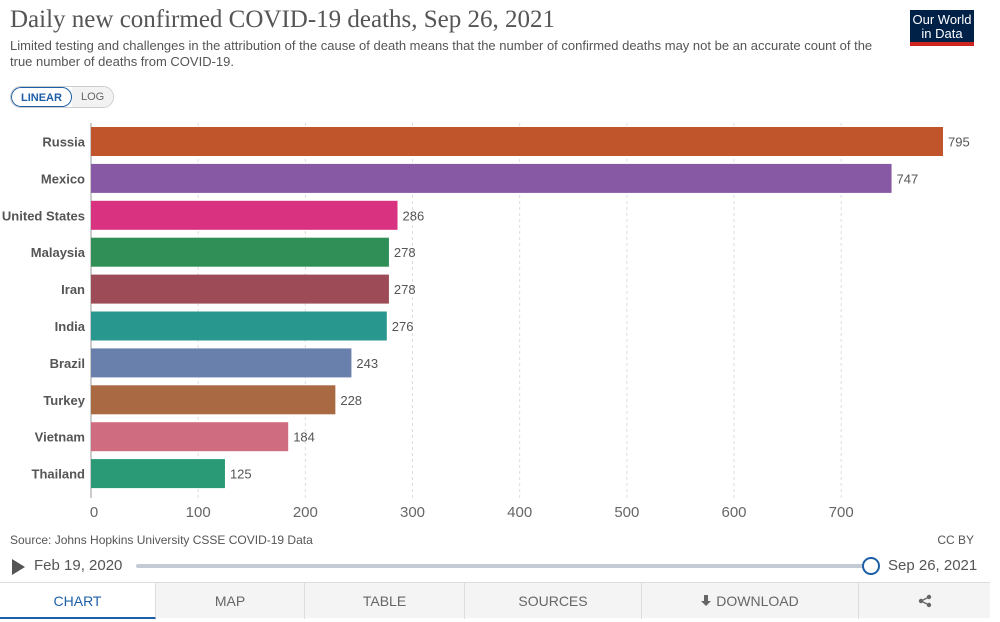 This screenshot has height=622, width=1000. I want to click on tab-download: DOWNLOAD, so click(750, 601).